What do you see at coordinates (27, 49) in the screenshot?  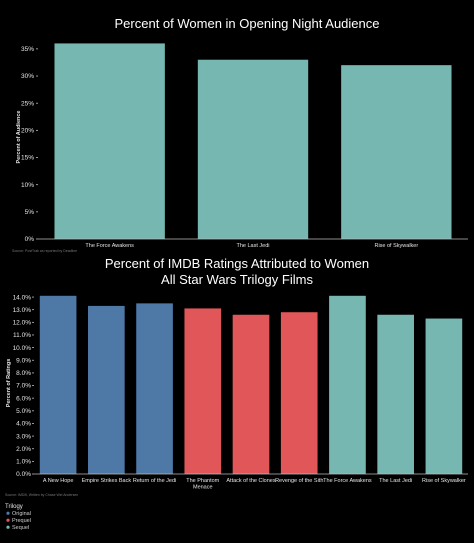 I see `chart1-y-tick-label: 35%` at bounding box center [27, 49].